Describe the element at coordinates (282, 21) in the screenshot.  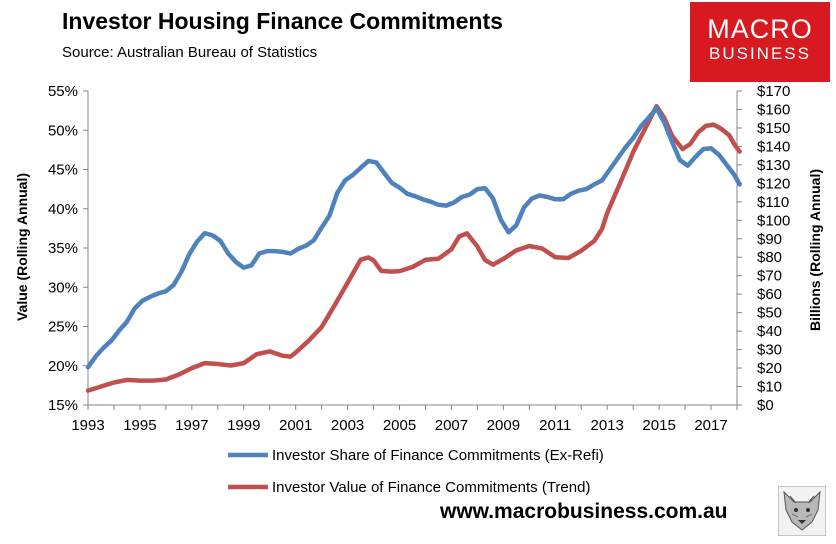
I see `chart-title: Investor Housing Finance Commitments` at that location.